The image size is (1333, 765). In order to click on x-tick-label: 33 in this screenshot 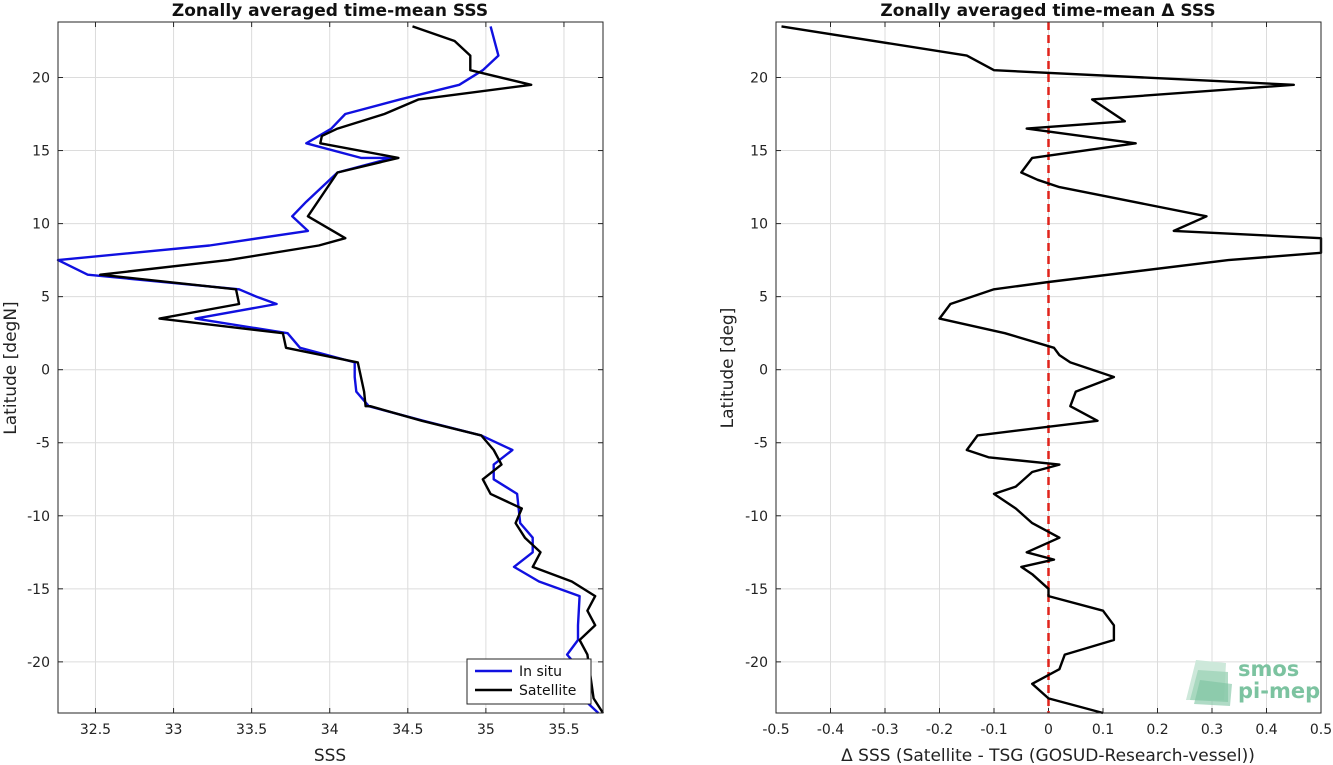, I will do `click(174, 730)`.